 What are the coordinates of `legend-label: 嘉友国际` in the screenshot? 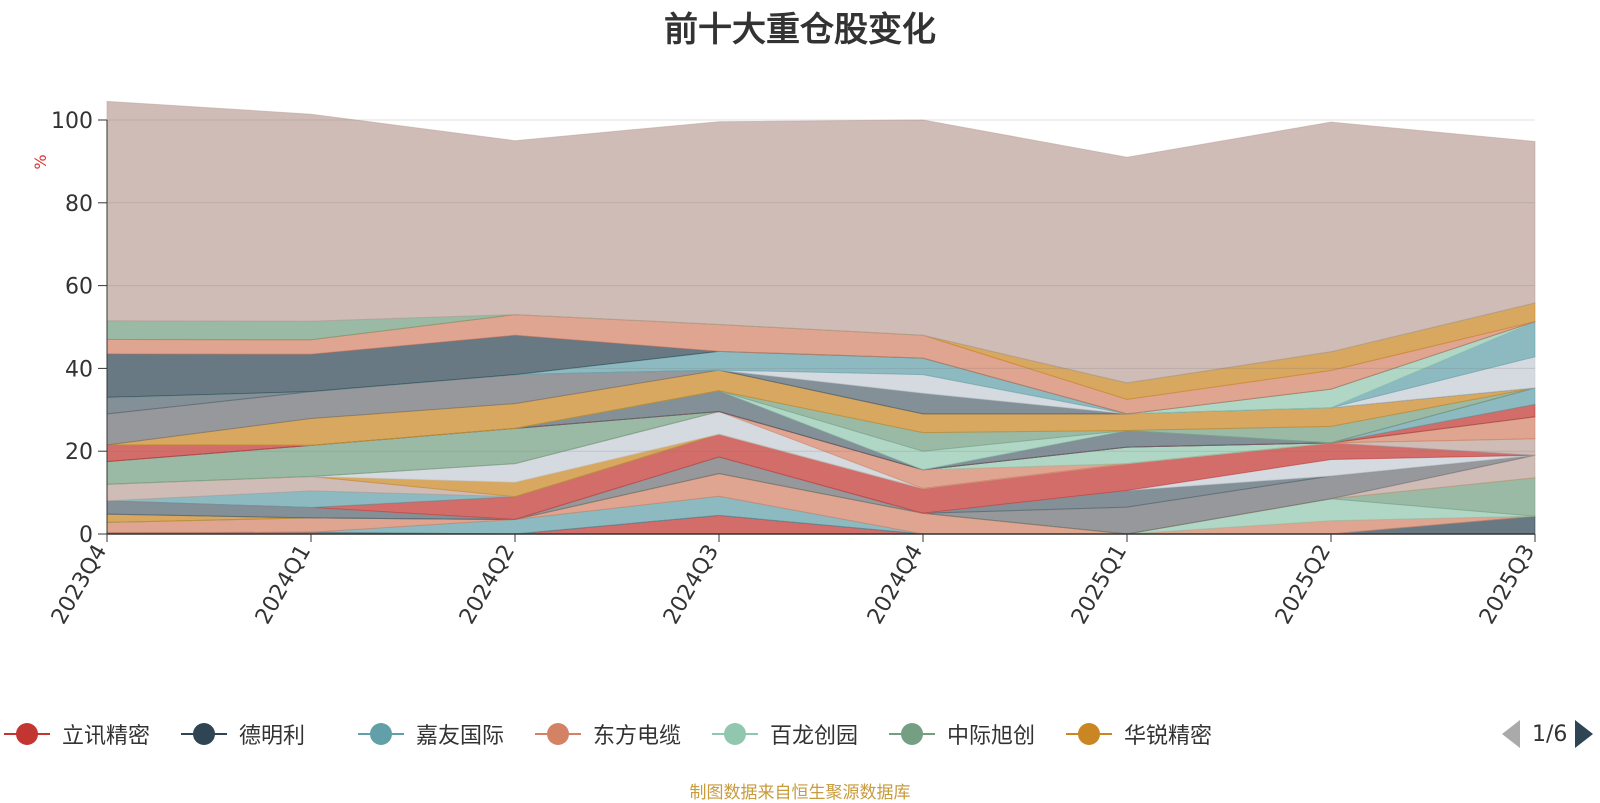 It's located at (460, 736).